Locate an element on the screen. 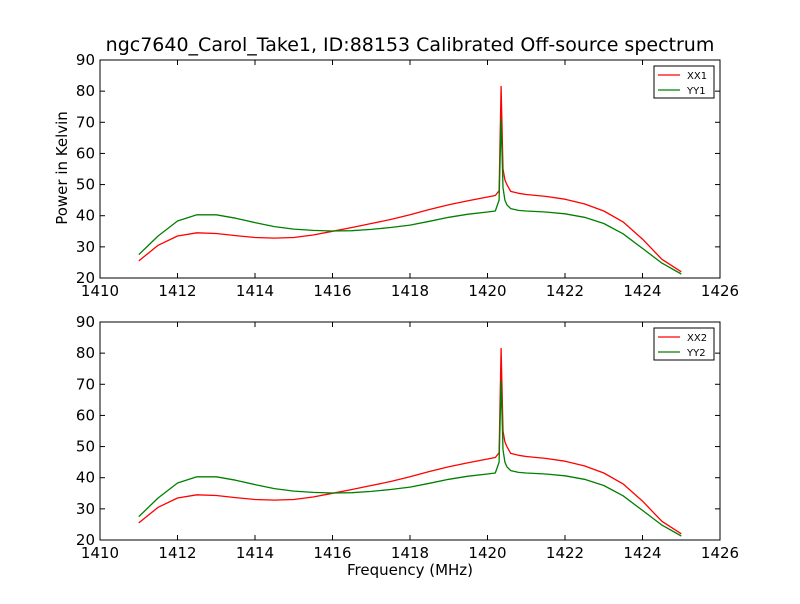 This screenshot has width=800, height=604. plot1-legend-label-YY1: YY1 is located at coordinates (696, 91).